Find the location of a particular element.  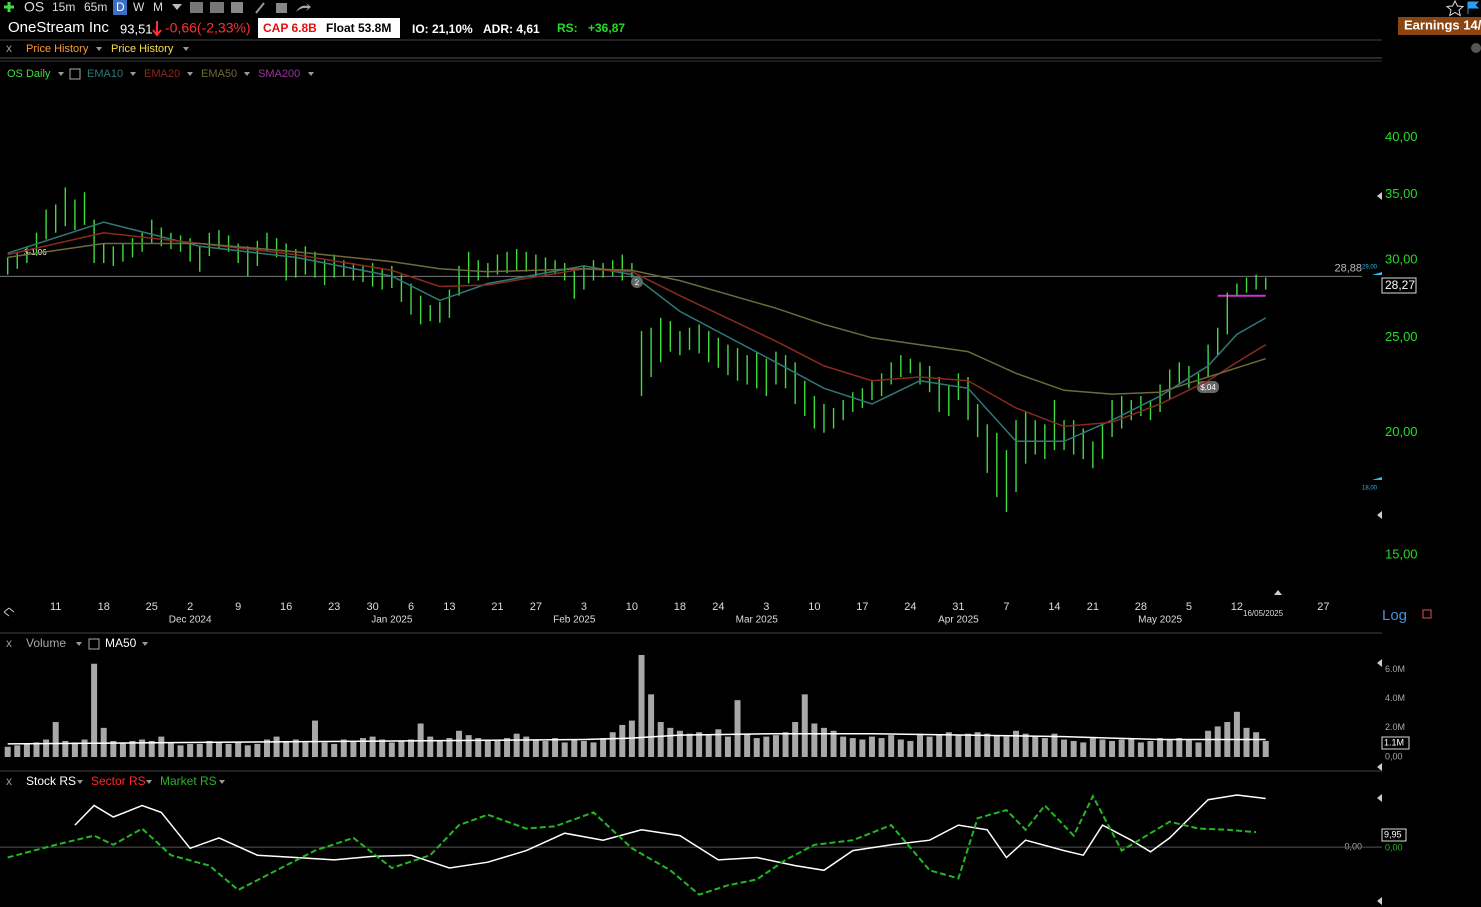

star-icon is located at coordinates (1455, 8).